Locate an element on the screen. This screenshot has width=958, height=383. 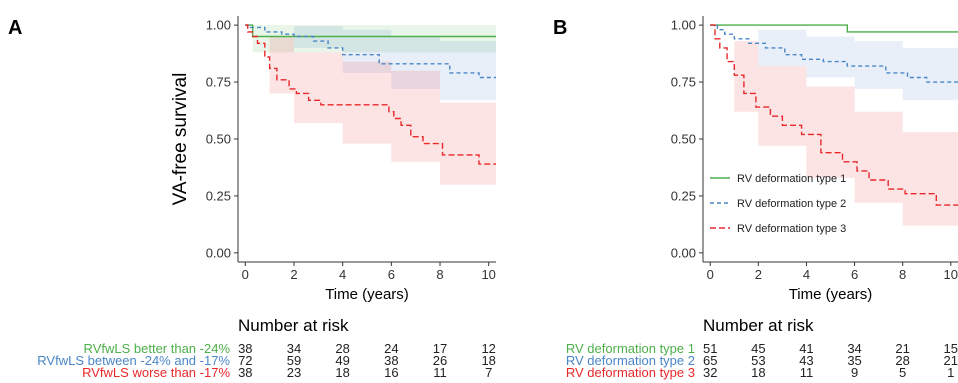
risk-count: 23 is located at coordinates (294, 372).